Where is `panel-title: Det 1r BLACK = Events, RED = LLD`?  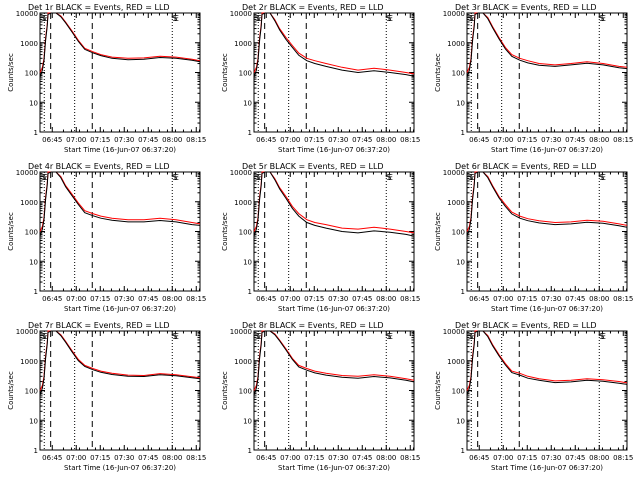
panel-title: Det 1r BLACK = Events, RED = LLD is located at coordinates (99, 7).